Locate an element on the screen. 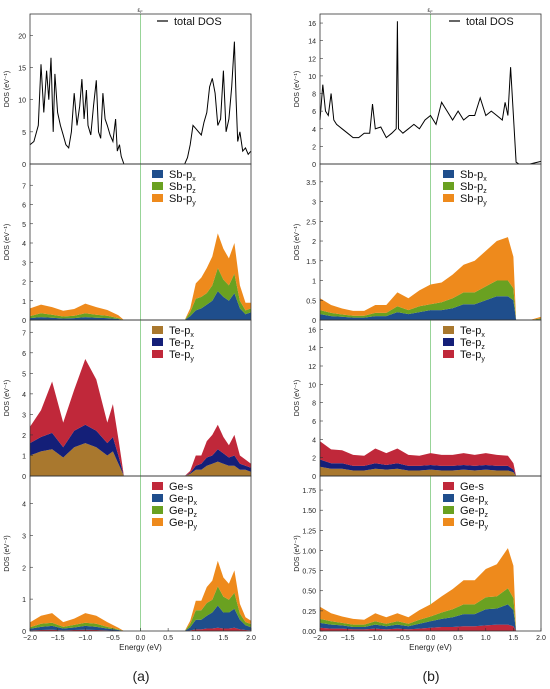 The image size is (550, 689). legend-label-b-te-2: Te-py is located at coordinates (472, 356).